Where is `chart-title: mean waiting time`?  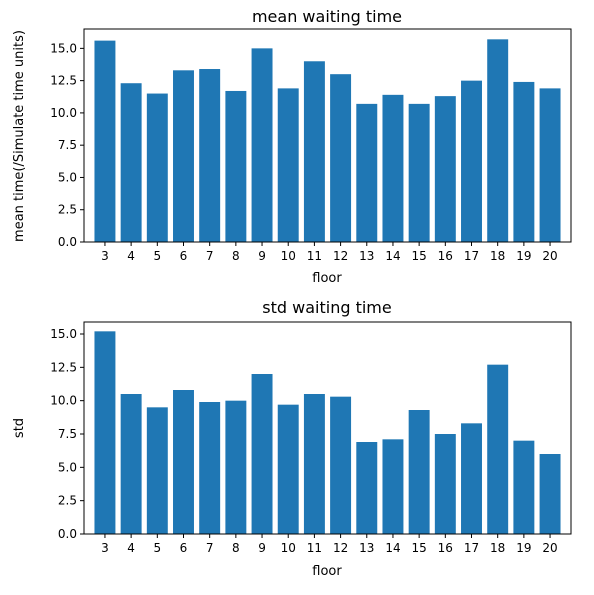 chart-title: mean waiting time is located at coordinates (327, 16).